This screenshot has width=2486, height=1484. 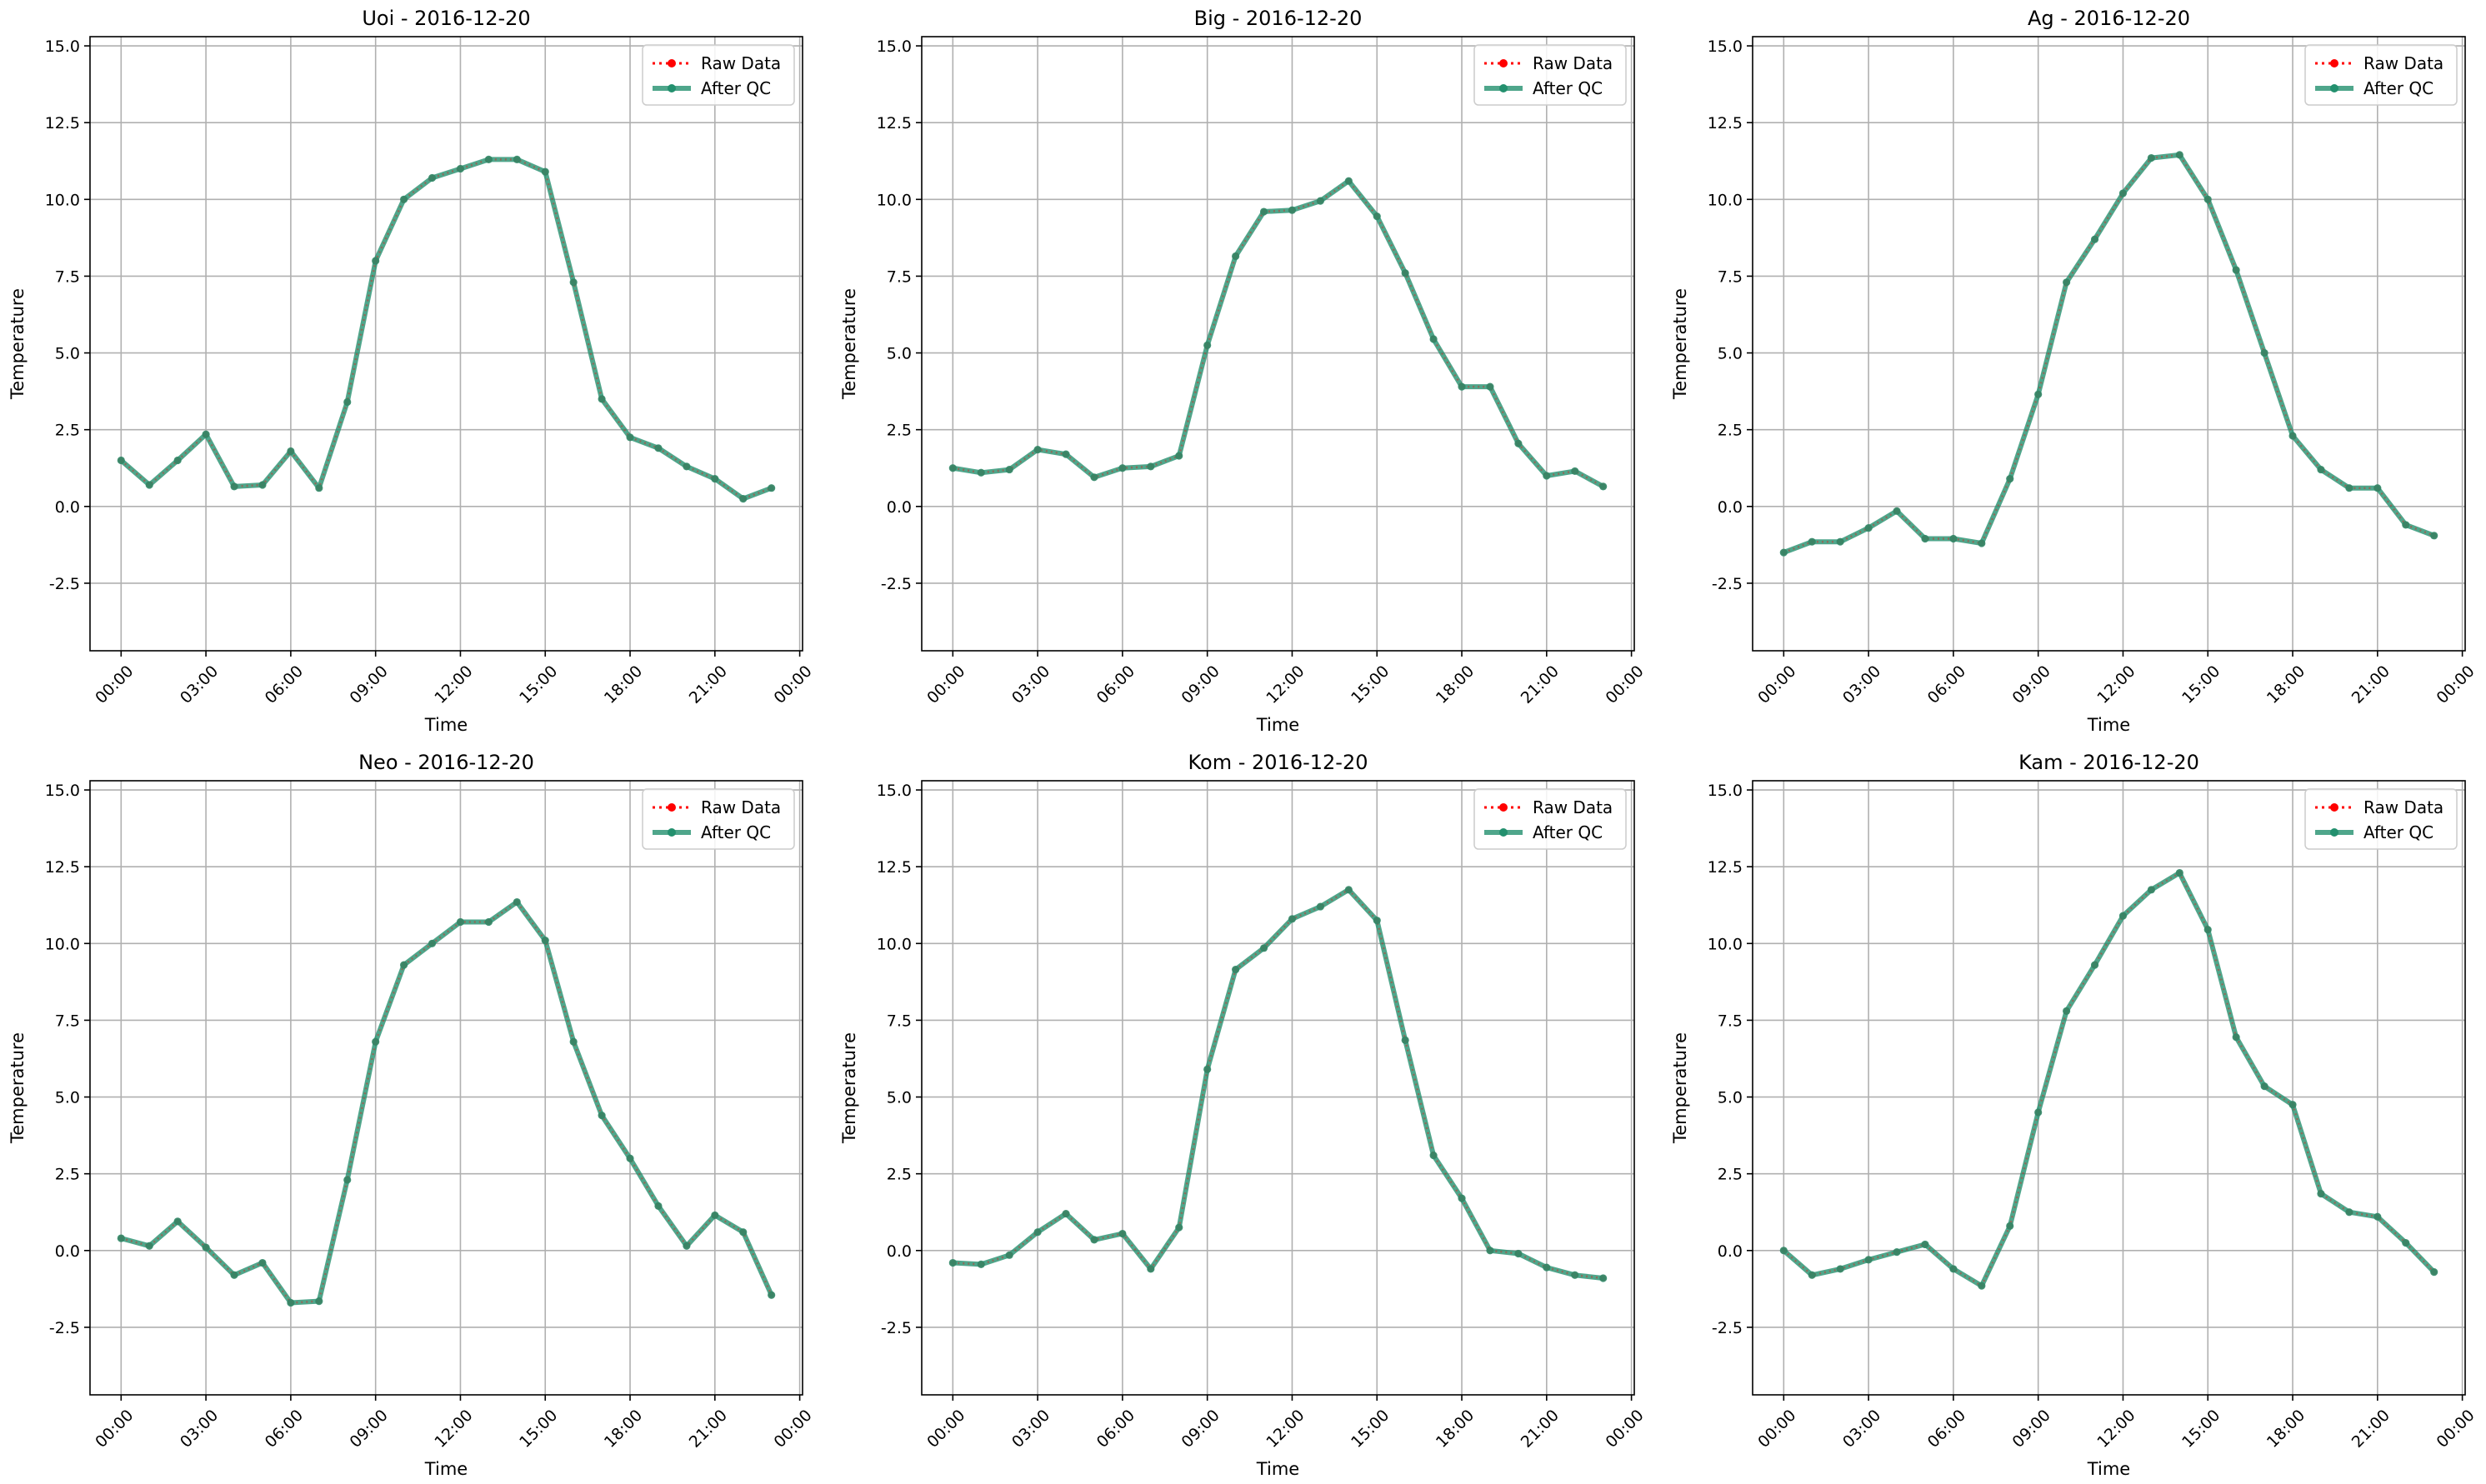 What do you see at coordinates (900, 507) in the screenshot?
I see `y-tick-label: 0.0` at bounding box center [900, 507].